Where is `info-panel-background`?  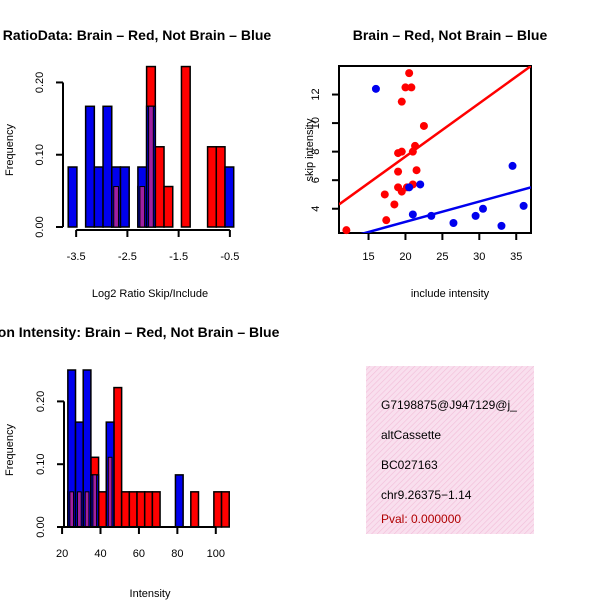 info-panel-background is located at coordinates (450, 450).